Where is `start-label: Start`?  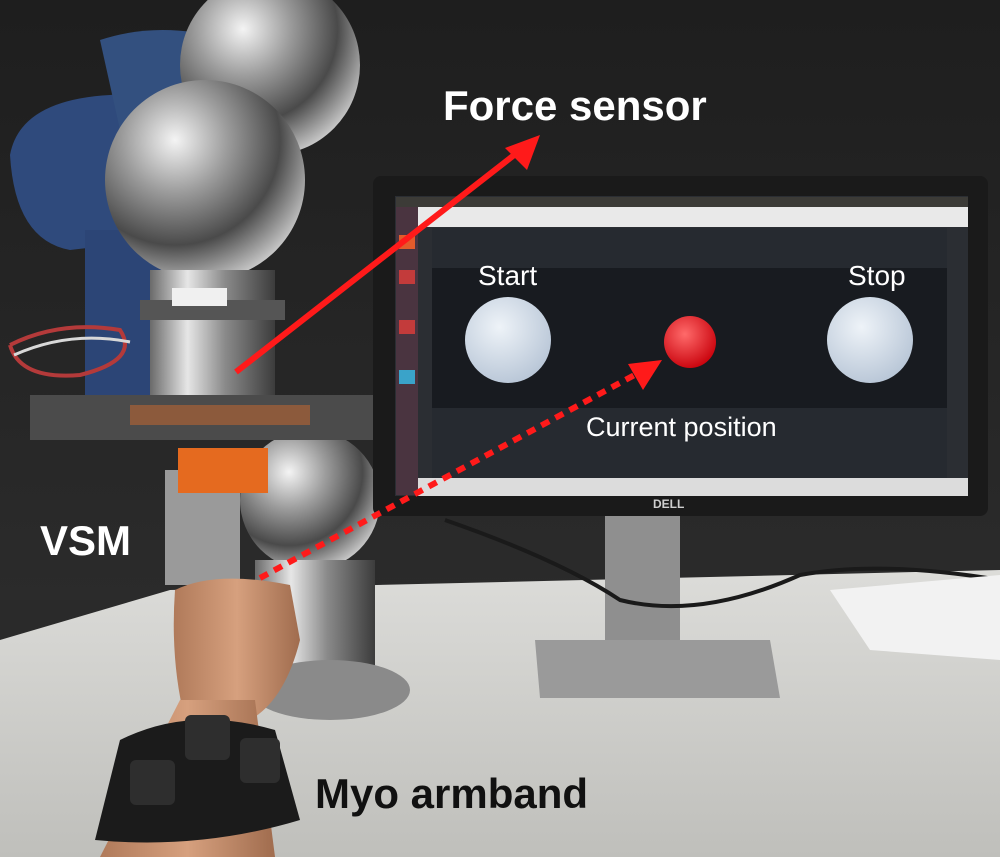
start-label: Start is located at coordinates (508, 275).